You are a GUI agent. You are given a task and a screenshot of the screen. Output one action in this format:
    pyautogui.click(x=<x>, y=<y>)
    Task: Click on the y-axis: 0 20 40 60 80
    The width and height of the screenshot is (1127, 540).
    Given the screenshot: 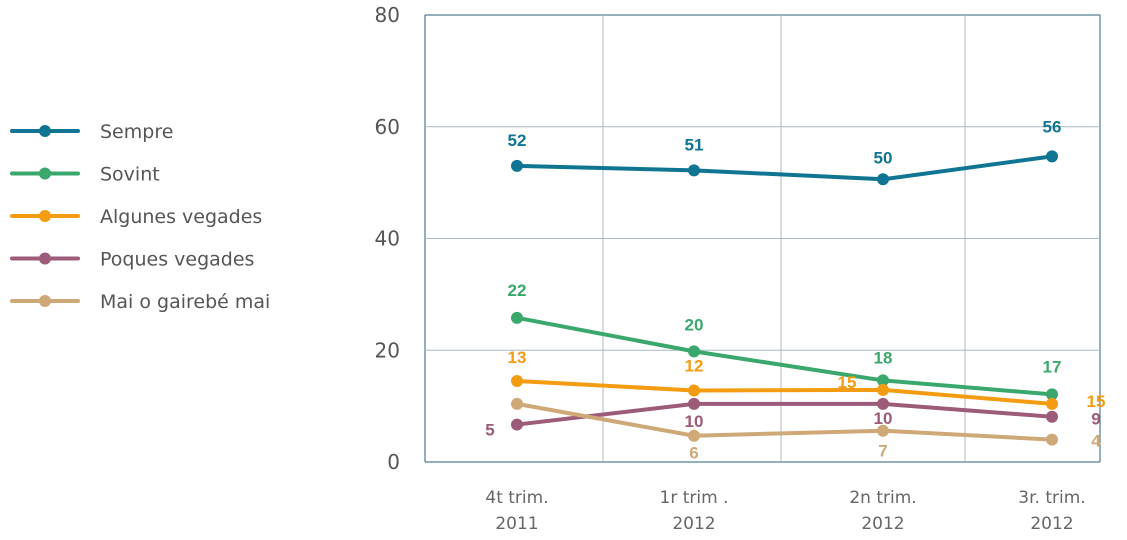 What is the action you would take?
    pyautogui.click(x=387, y=238)
    